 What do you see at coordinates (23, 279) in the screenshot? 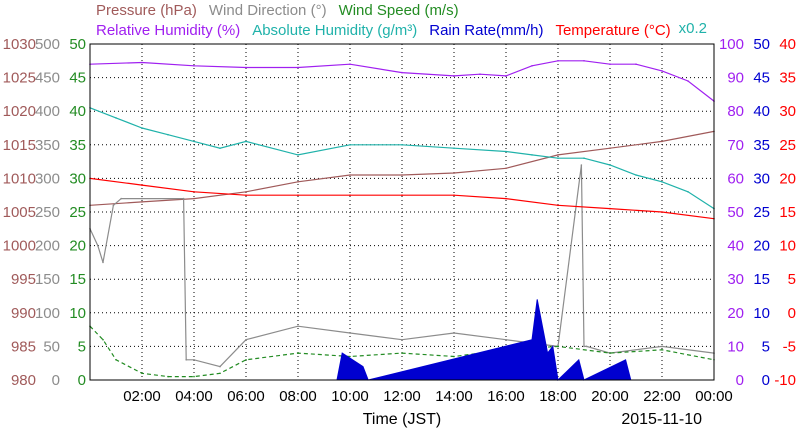
I see `pressure-tick-label: 995` at bounding box center [23, 279].